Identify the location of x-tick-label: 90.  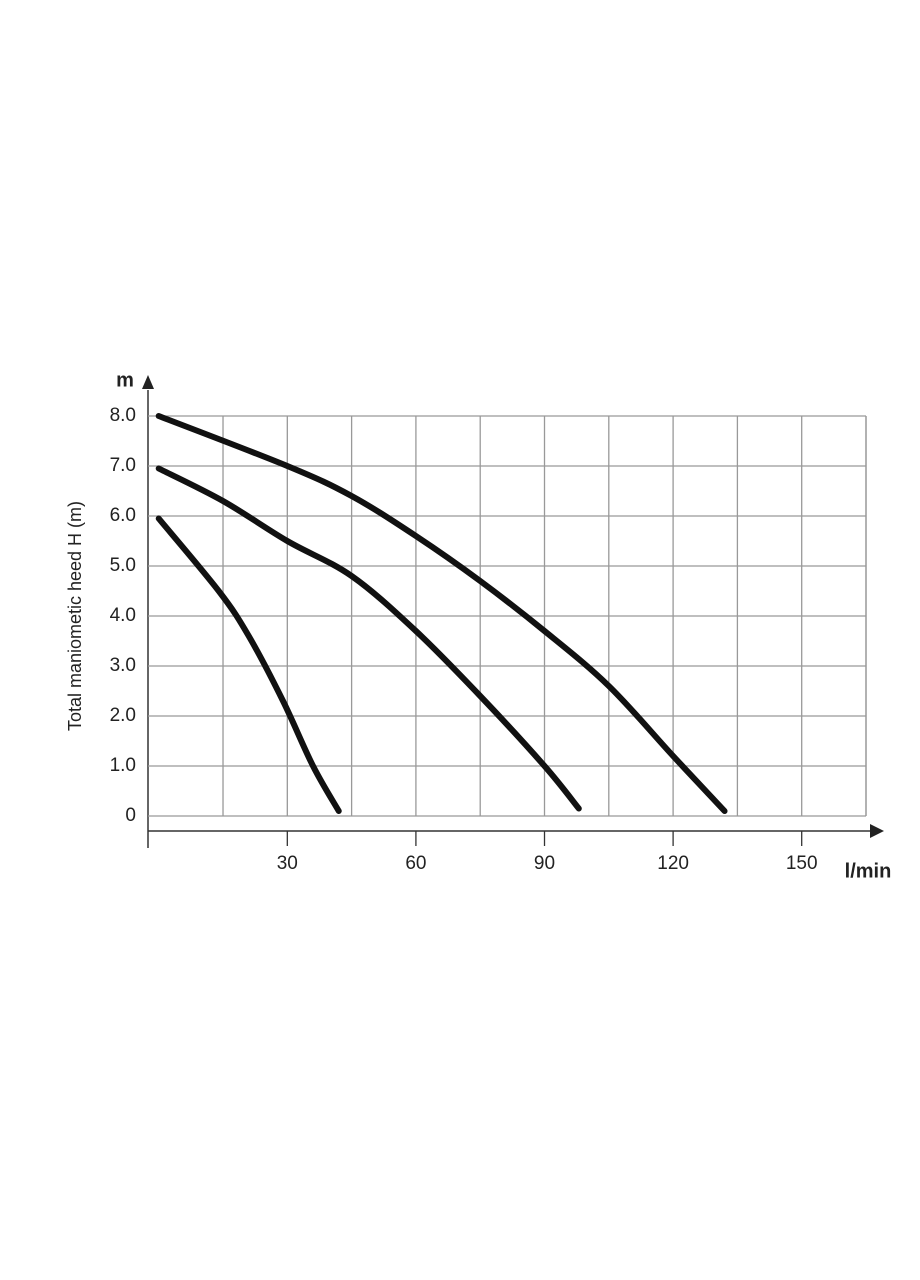
(544, 863).